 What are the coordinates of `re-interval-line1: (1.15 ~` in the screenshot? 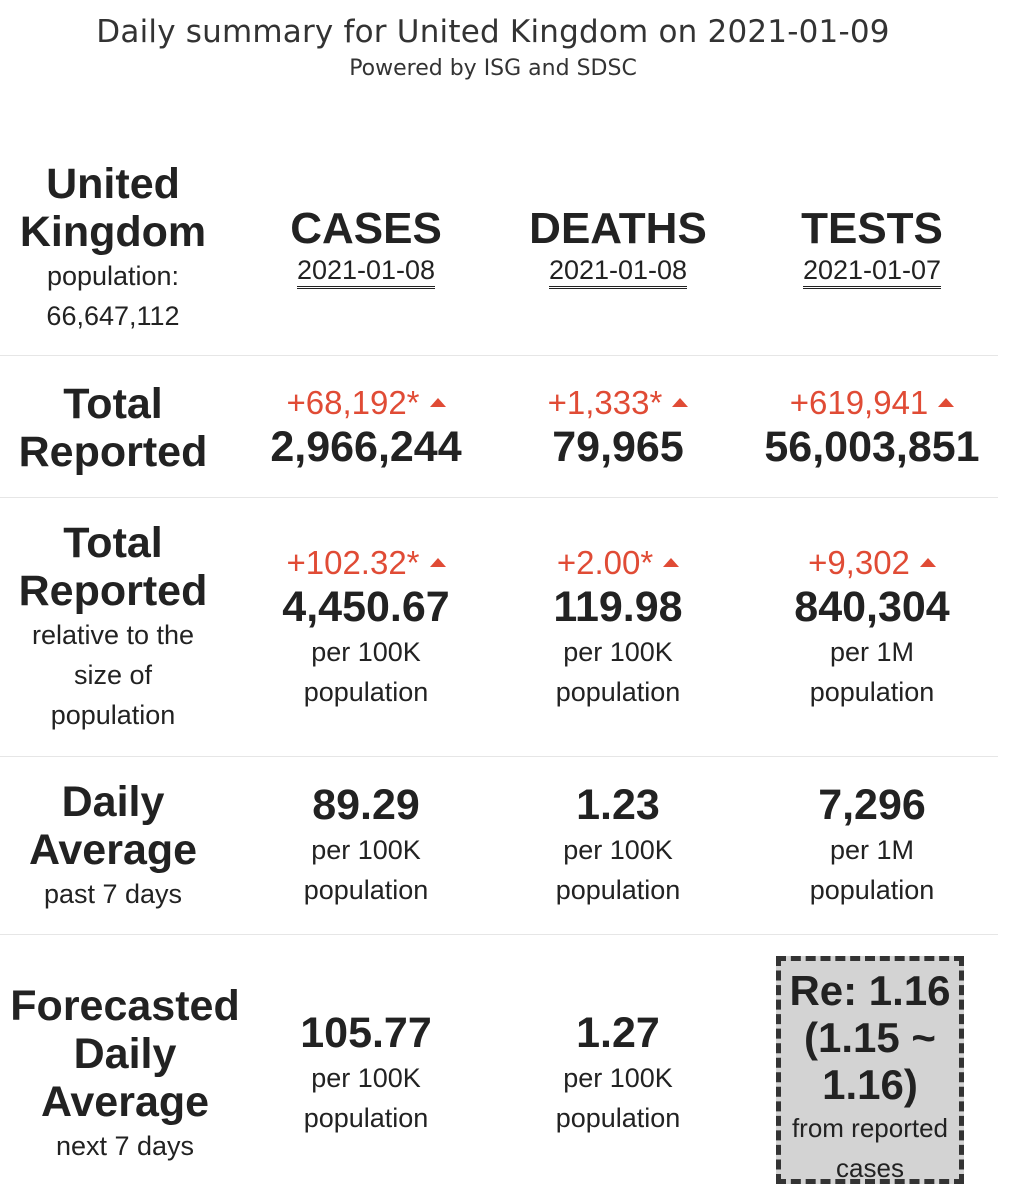 It's located at (870, 1037).